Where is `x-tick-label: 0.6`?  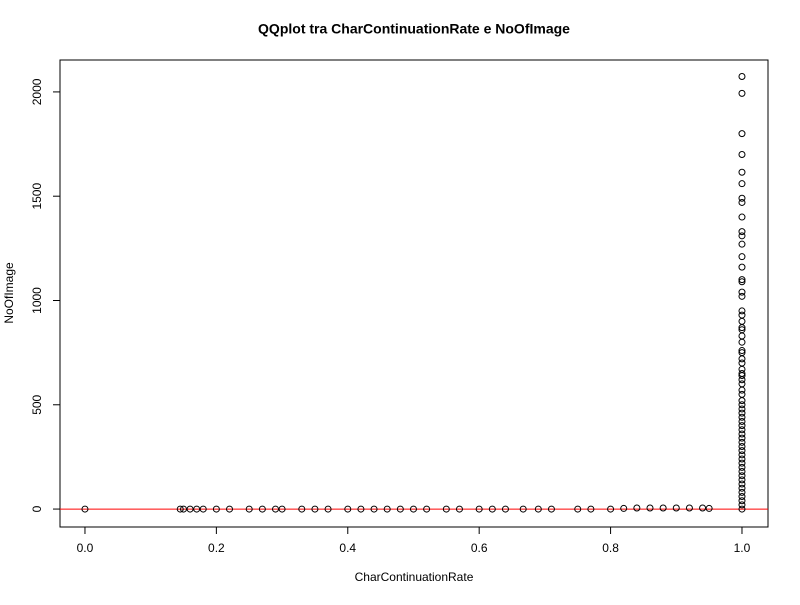 x-tick-label: 0.6 is located at coordinates (479, 548).